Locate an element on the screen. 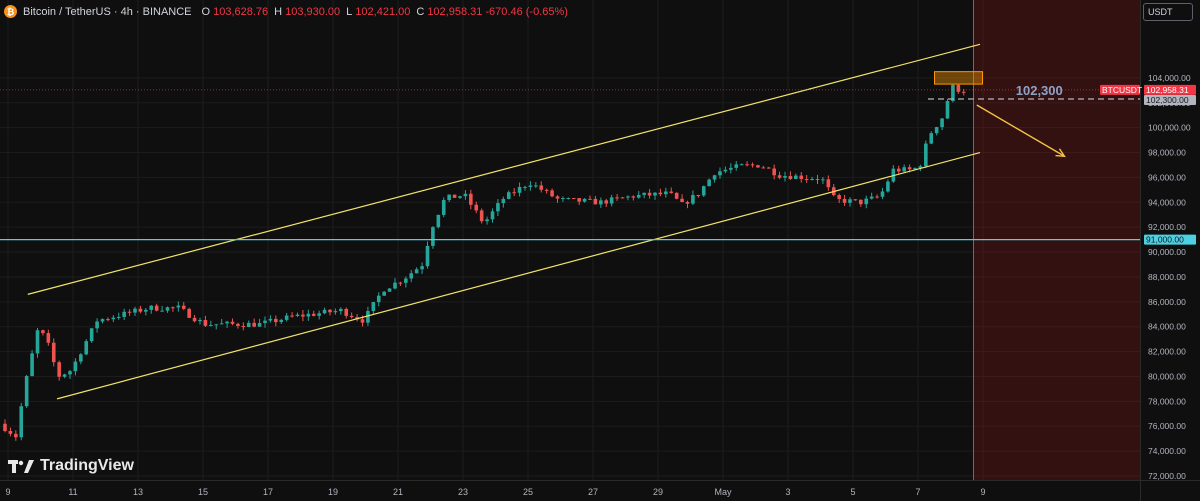  price-tick-label: 88,000.00 is located at coordinates (1167, 277).